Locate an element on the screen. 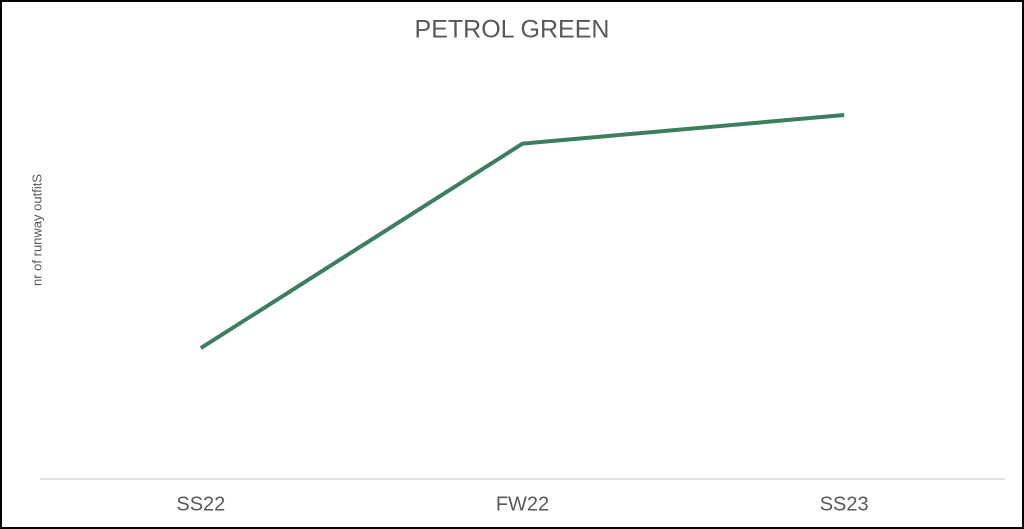 The height and width of the screenshot is (529, 1024). x-tick-label: SS22 is located at coordinates (200, 504).